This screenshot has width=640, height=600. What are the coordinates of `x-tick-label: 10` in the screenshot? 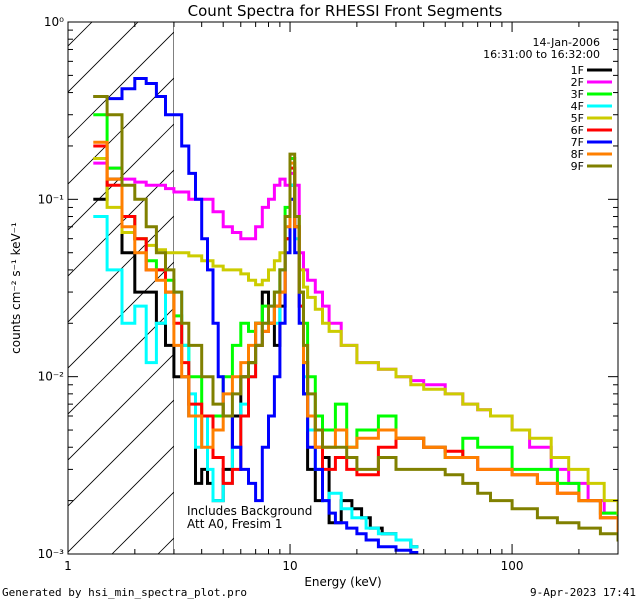 It's located at (289, 566).